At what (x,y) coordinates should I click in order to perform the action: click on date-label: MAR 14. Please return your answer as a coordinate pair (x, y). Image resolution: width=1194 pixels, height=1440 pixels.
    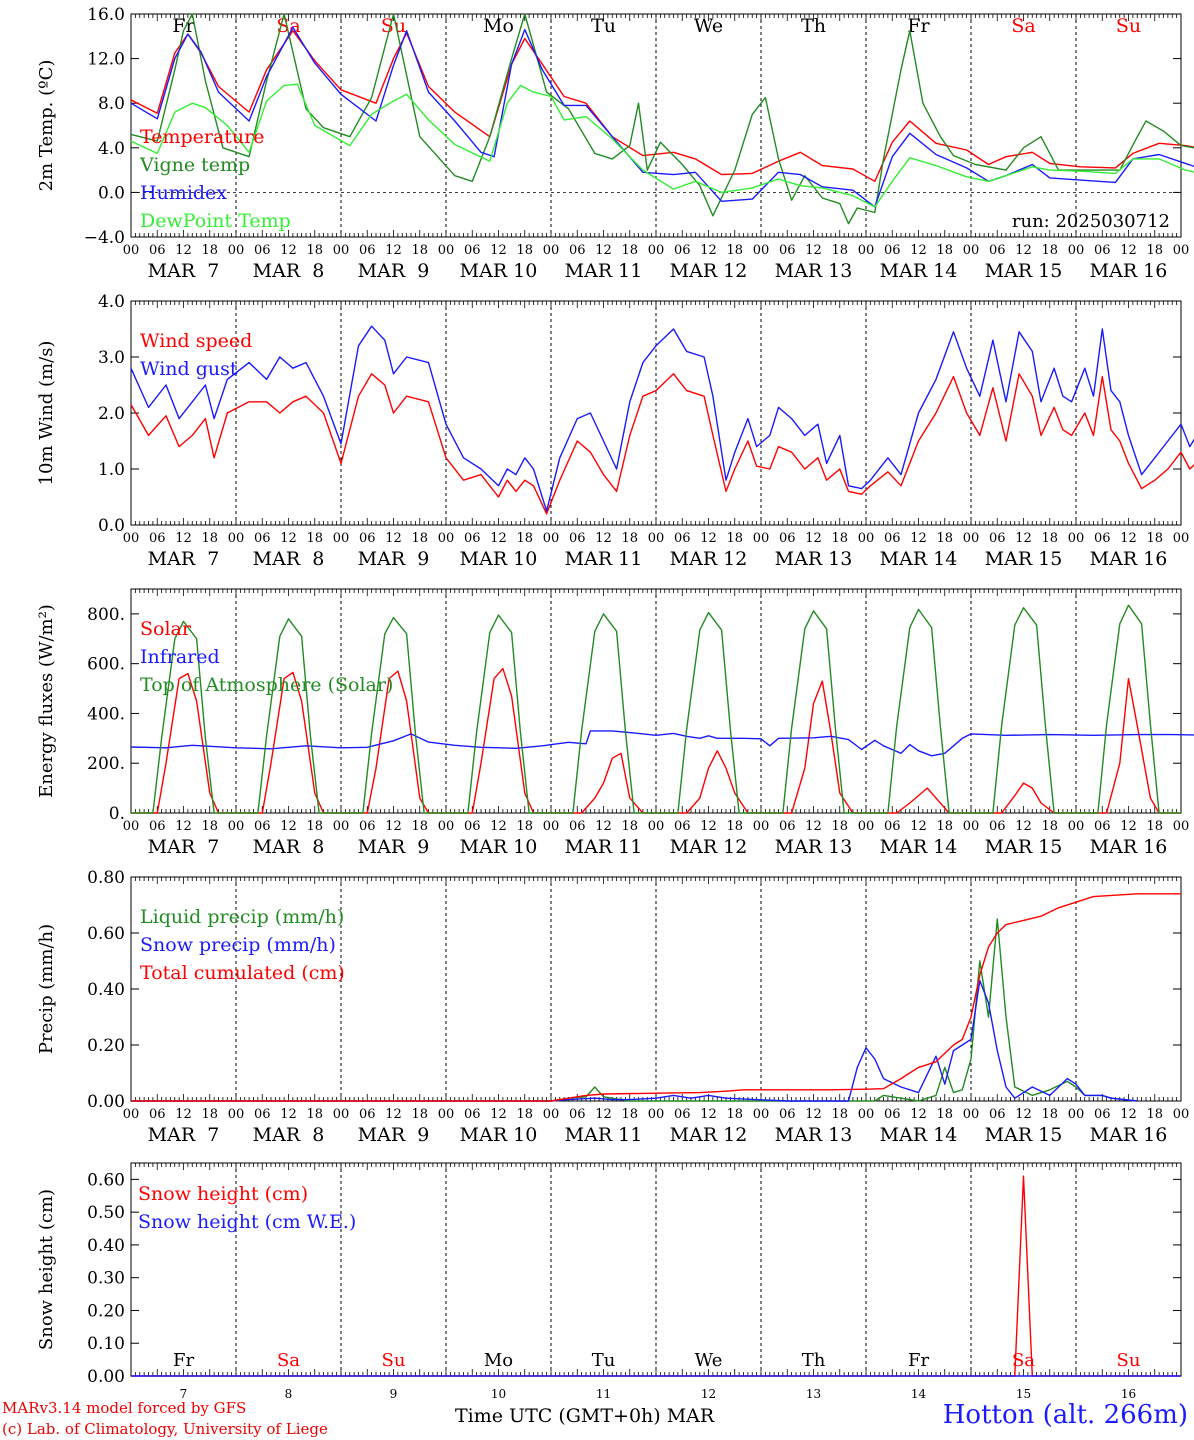
    Looking at the image, I should click on (919, 847).